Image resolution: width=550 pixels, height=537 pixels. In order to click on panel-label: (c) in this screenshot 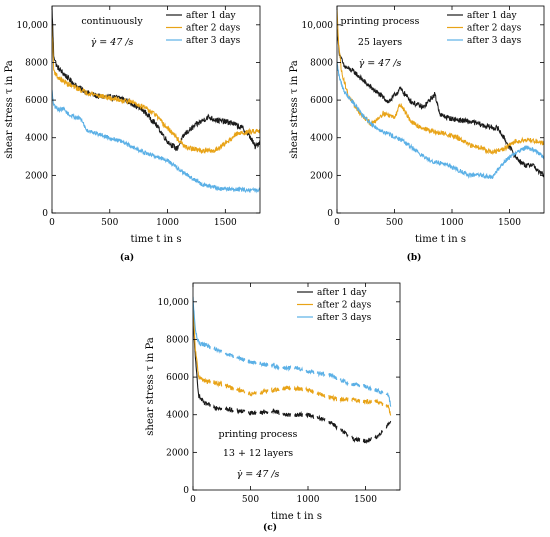, I will do `click(270, 527)`.